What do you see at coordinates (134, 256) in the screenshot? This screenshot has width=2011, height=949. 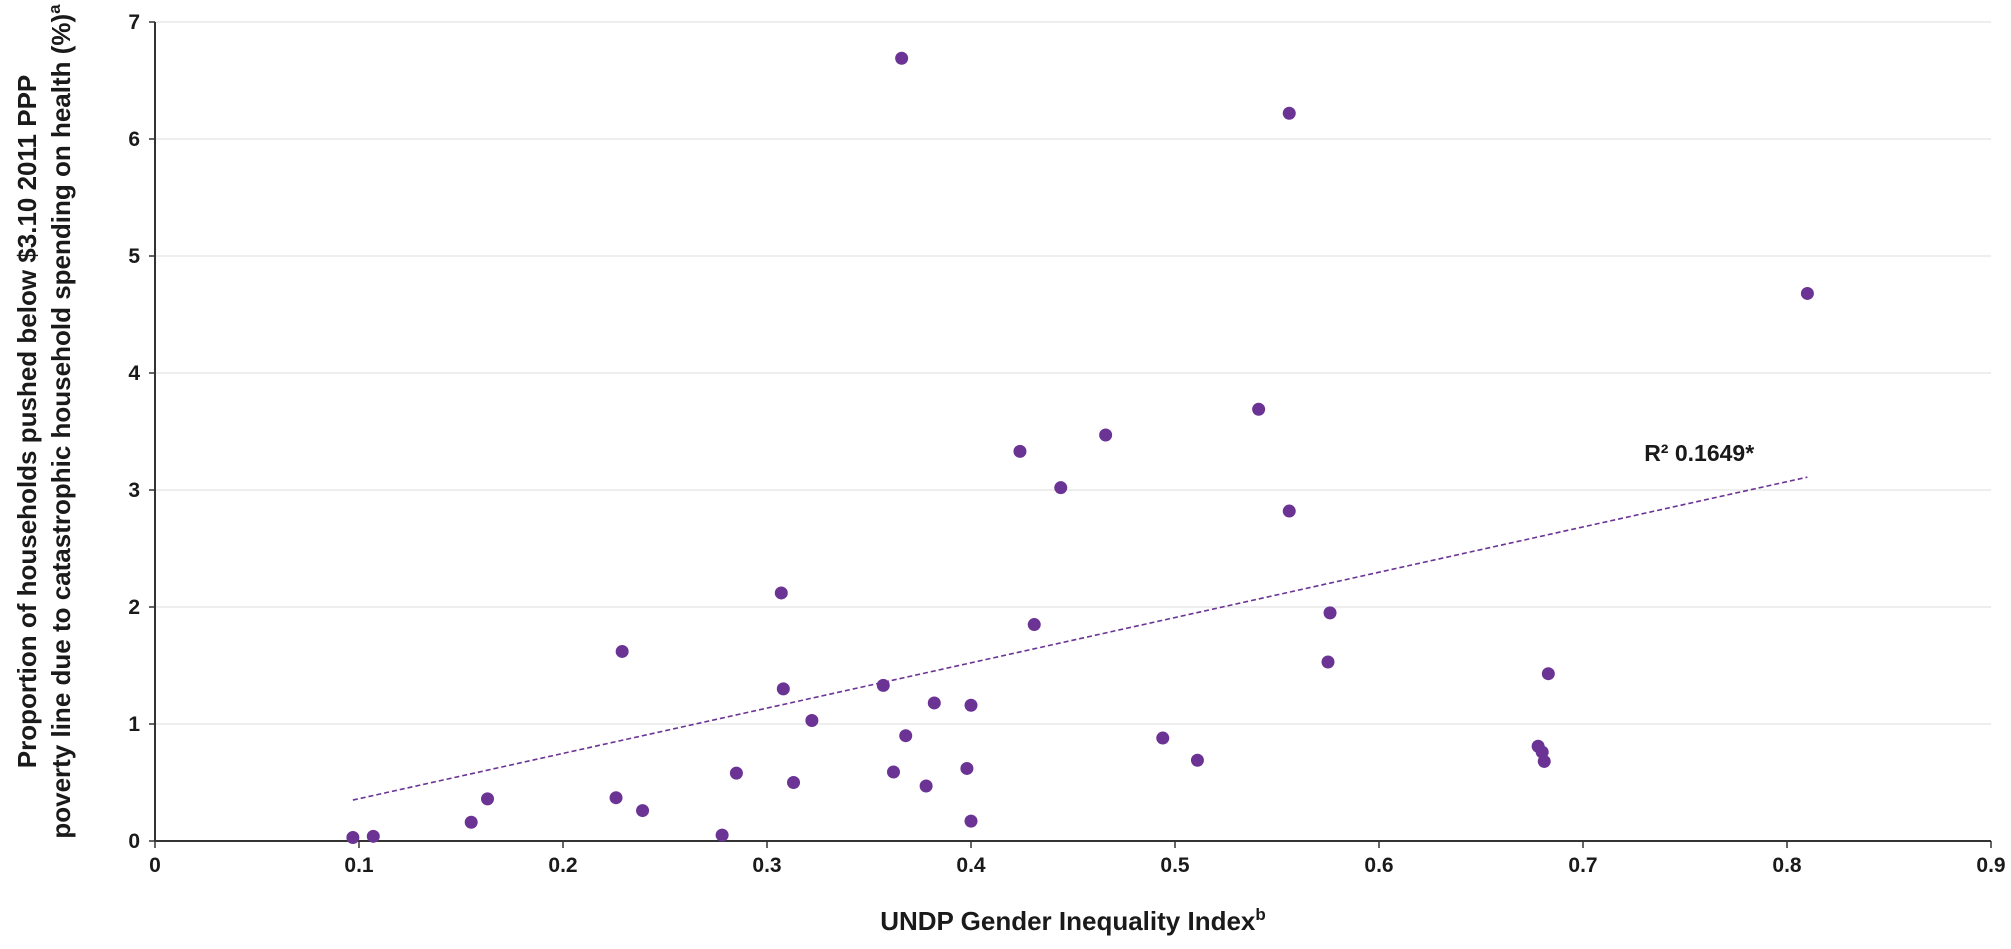 I see `y-tick-label: 5` at bounding box center [134, 256].